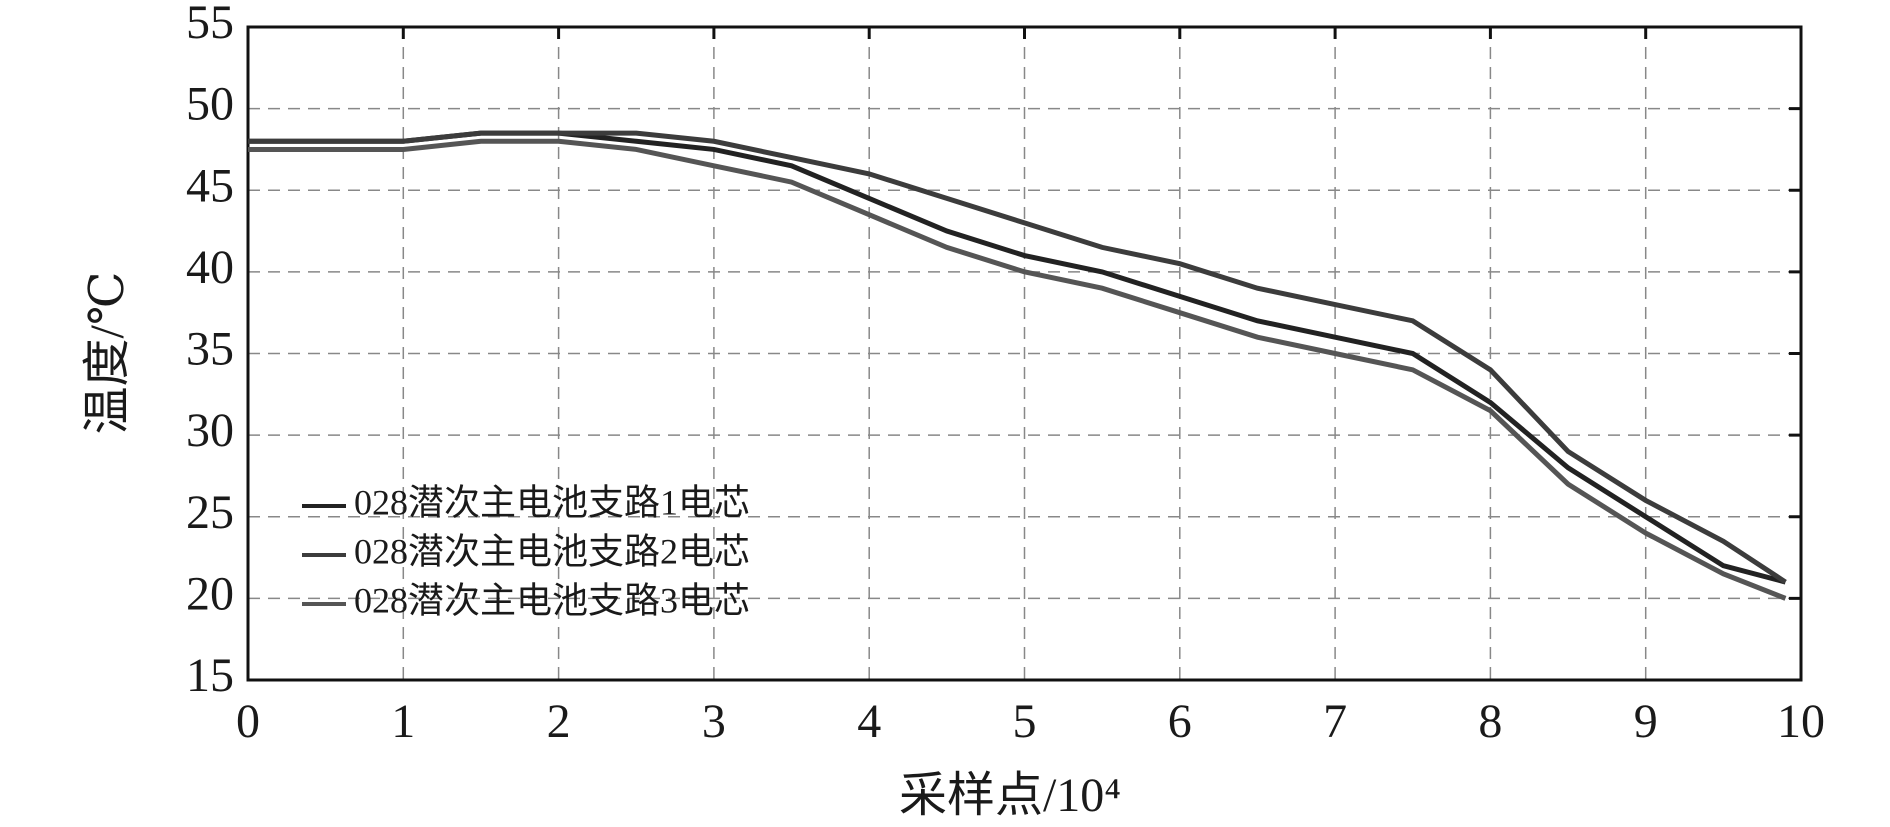 The width and height of the screenshot is (1890, 827). I want to click on x-tick-label: 7, so click(1335, 721).